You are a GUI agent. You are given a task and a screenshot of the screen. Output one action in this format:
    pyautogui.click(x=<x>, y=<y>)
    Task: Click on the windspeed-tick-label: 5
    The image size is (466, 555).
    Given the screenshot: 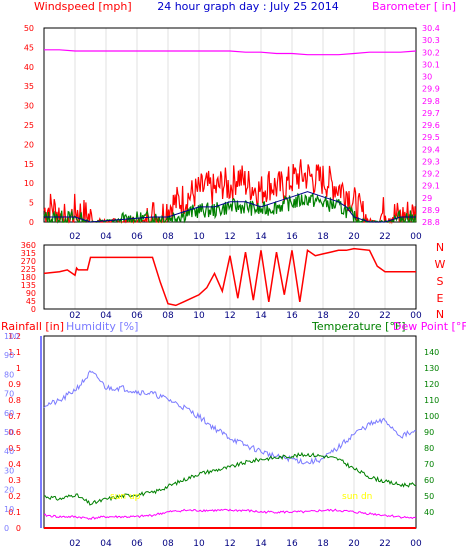 What is the action you would take?
    pyautogui.click(x=31, y=203)
    